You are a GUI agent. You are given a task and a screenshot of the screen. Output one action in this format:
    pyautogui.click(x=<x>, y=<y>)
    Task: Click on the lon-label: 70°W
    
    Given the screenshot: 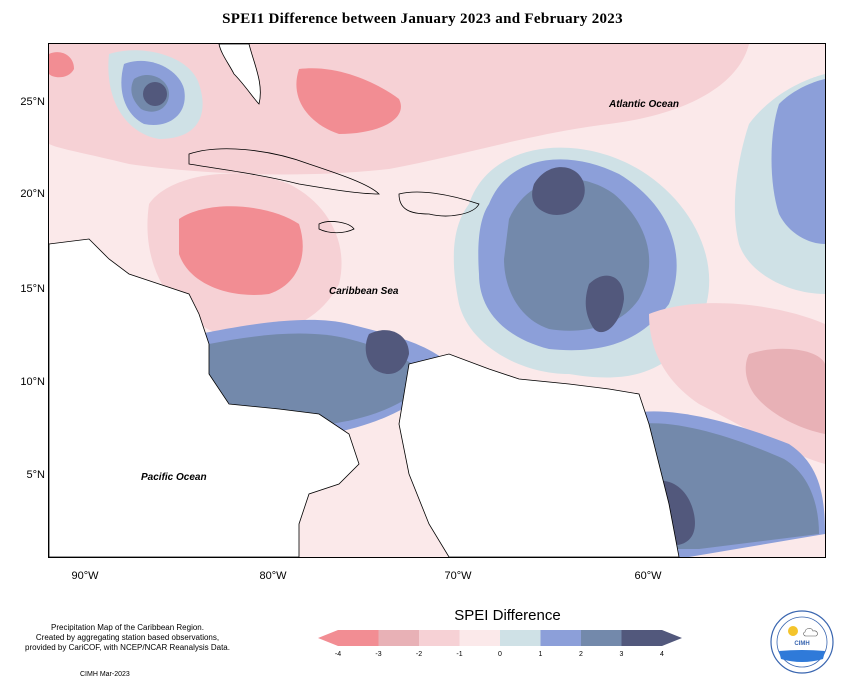 What is the action you would take?
    pyautogui.click(x=458, y=576)
    